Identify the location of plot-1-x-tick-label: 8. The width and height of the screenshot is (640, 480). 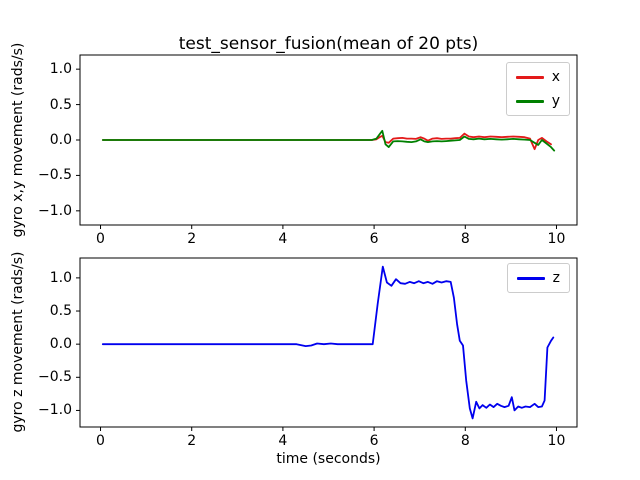
(465, 441).